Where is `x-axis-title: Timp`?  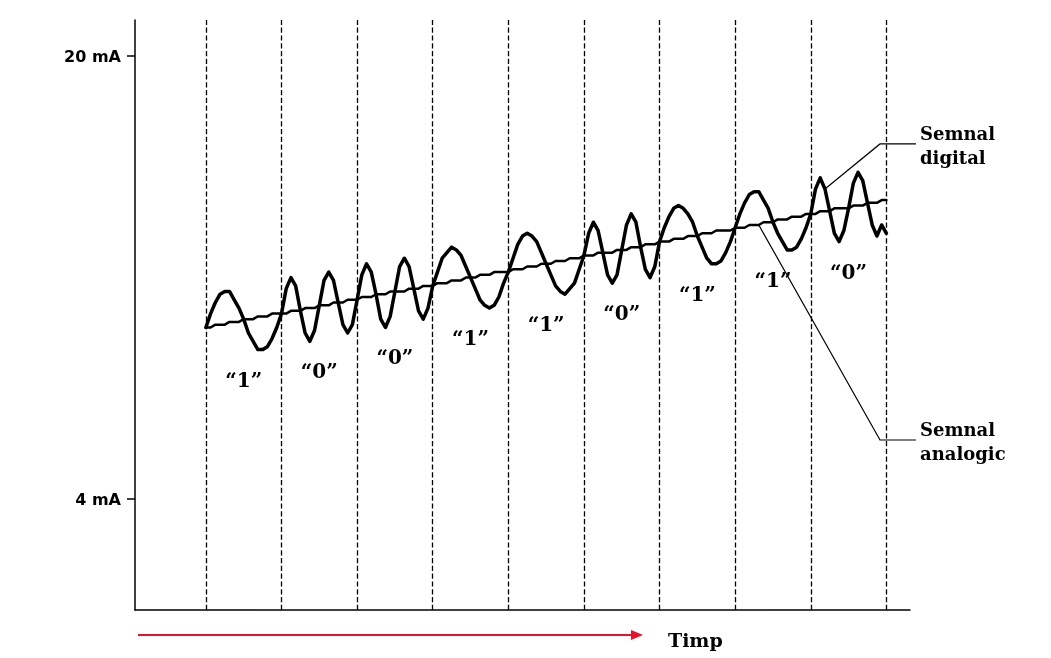
x-axis-title: Timp is located at coordinates (695, 640).